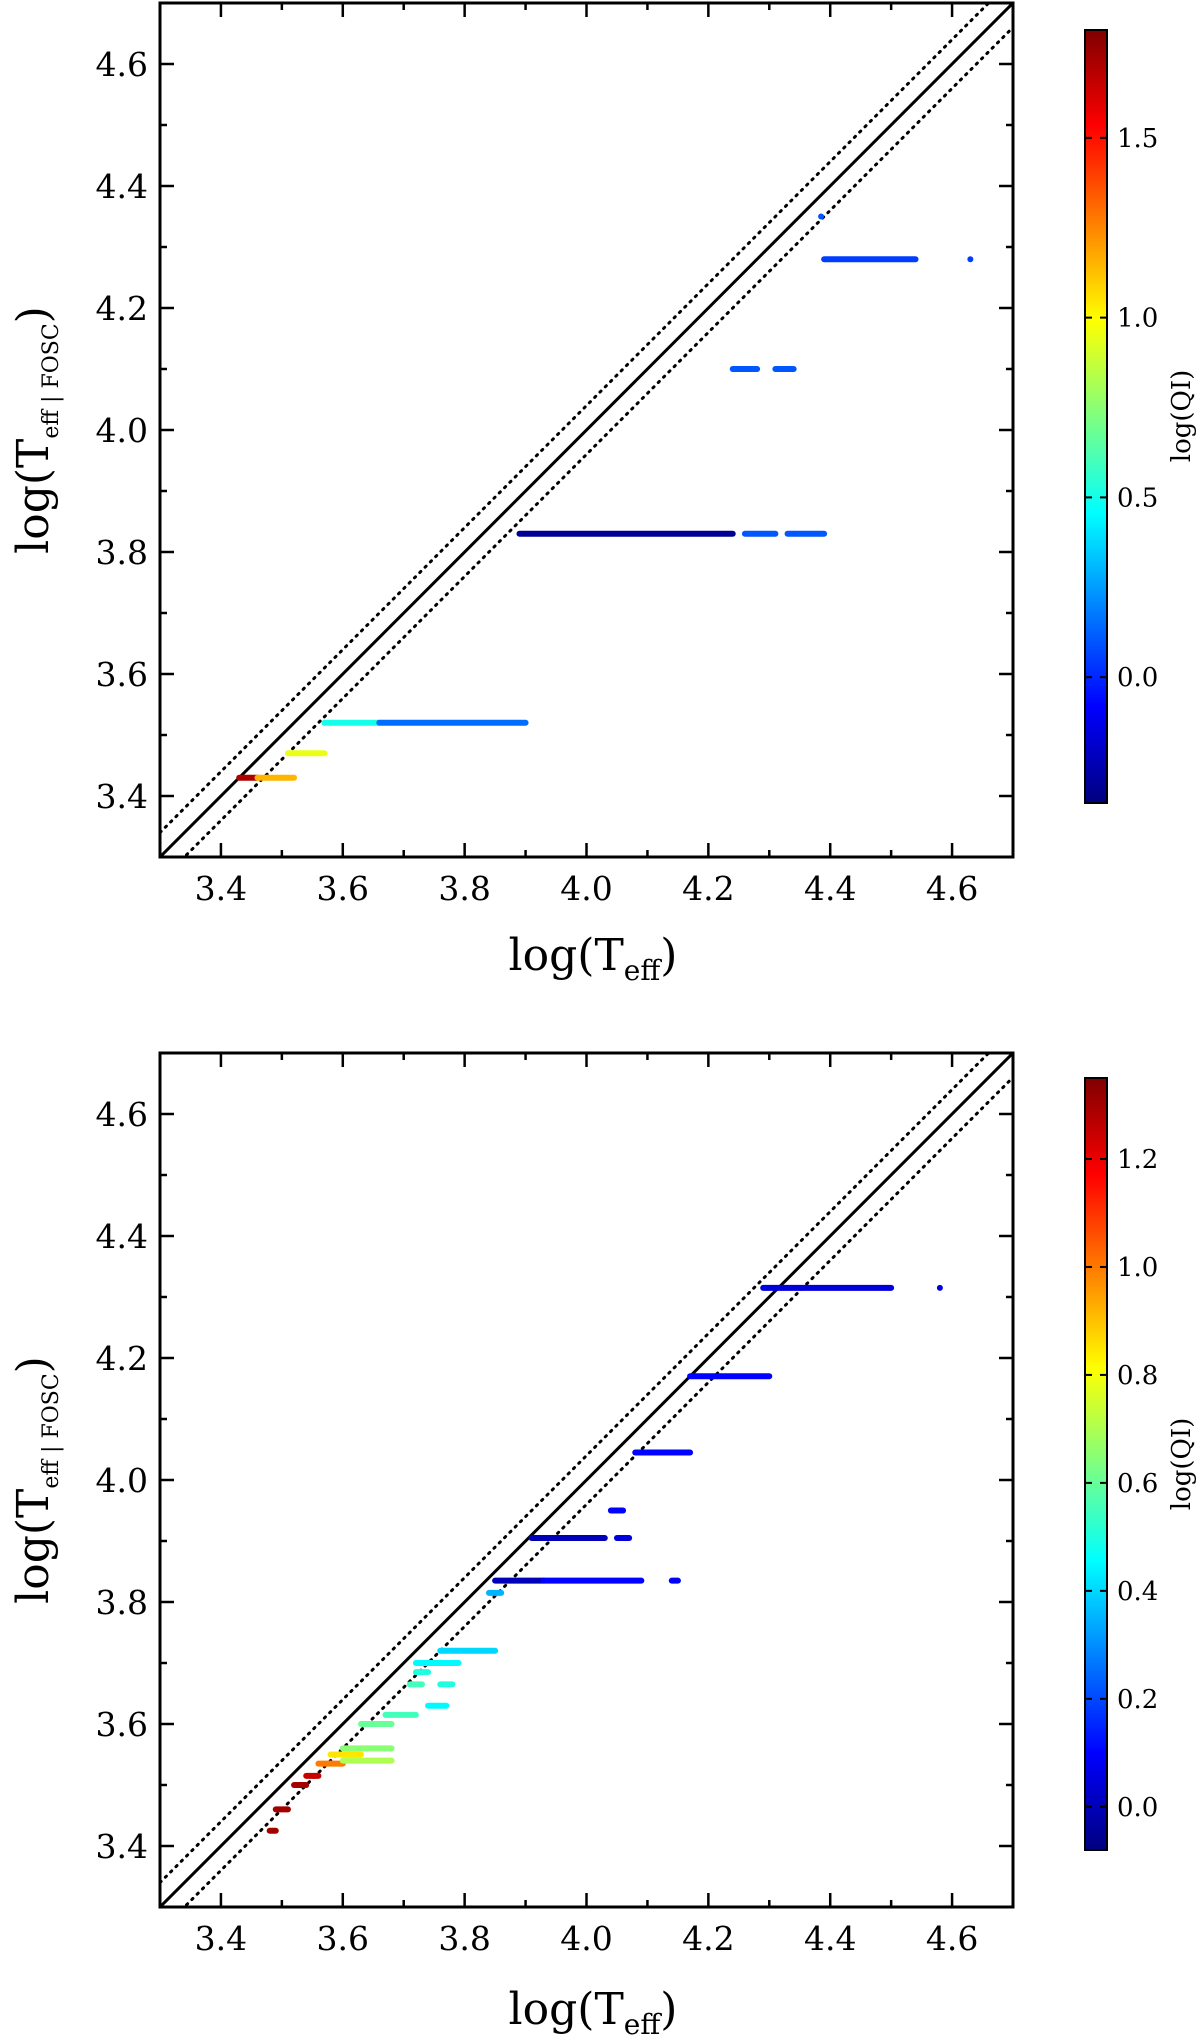 Image resolution: width=1200 pixels, height=2037 pixels. Describe the element at coordinates (122, 430) in the screenshot. I see `top-y-tick-label: 4.0` at that location.